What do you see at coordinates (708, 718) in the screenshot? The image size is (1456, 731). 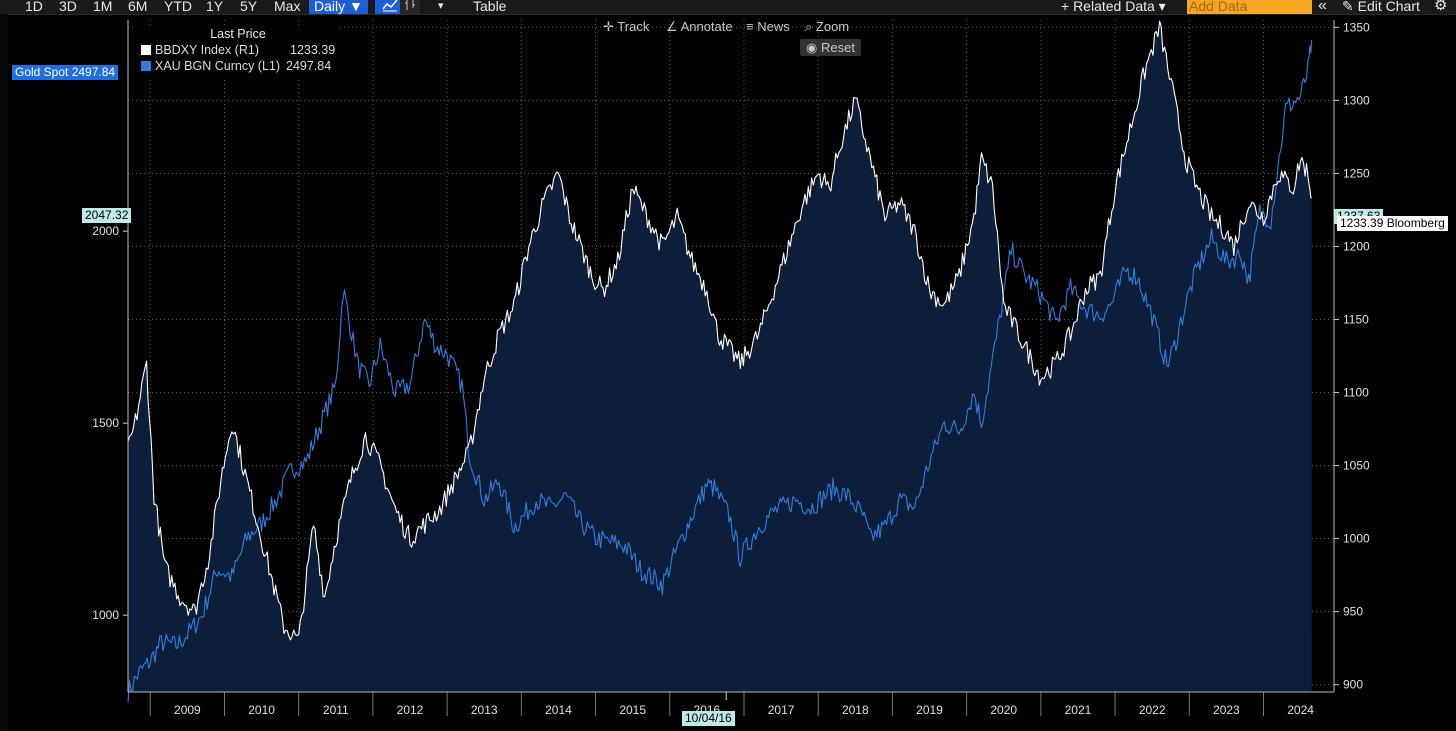 I see `date-crosshair-tag: 10/04/16` at bounding box center [708, 718].